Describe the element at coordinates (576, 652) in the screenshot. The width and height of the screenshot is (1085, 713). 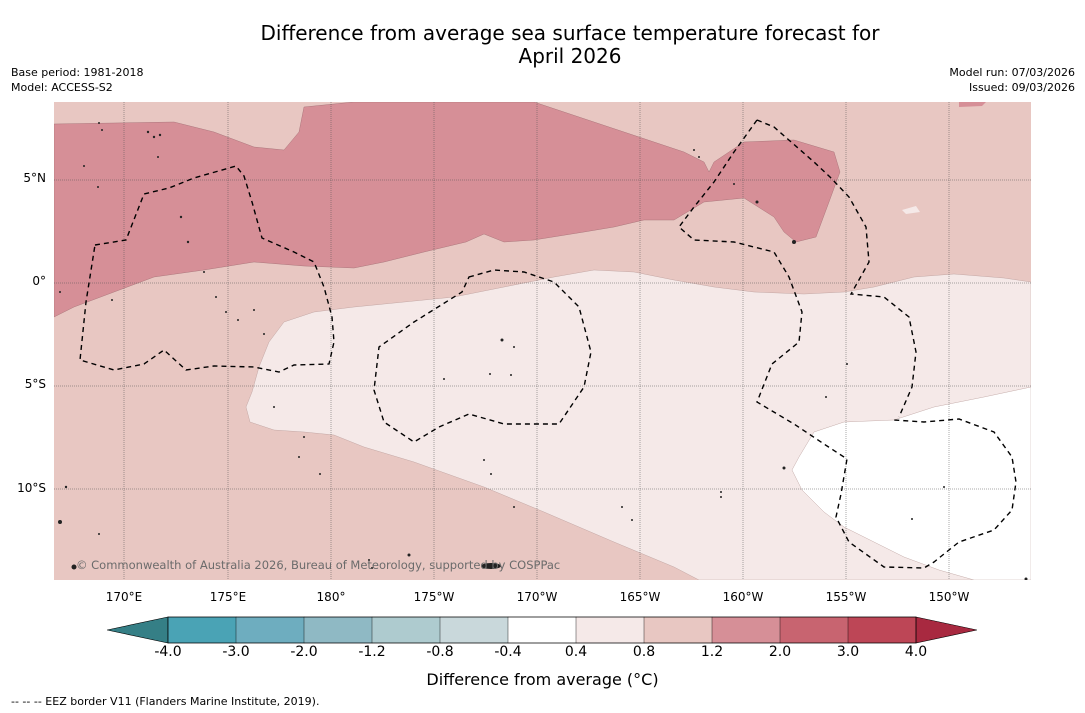
I see `colorbar-tick-label: 0.4` at that location.